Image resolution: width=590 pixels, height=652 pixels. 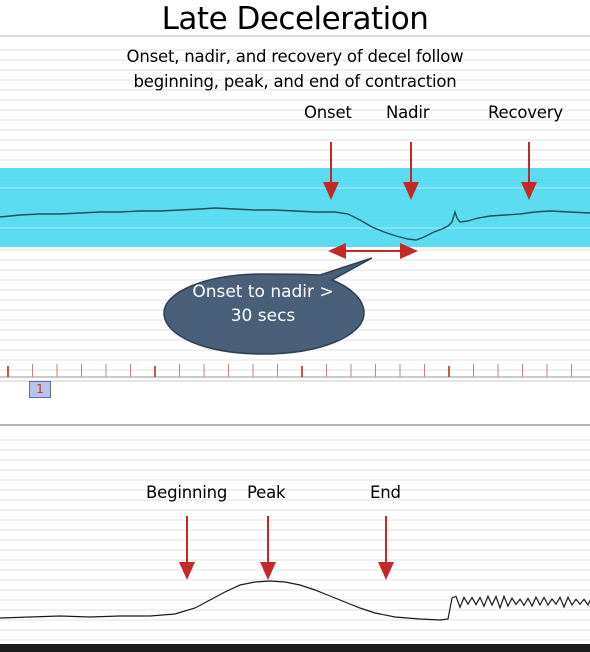 I want to click on recovery-label: Recovery, so click(x=525, y=113).